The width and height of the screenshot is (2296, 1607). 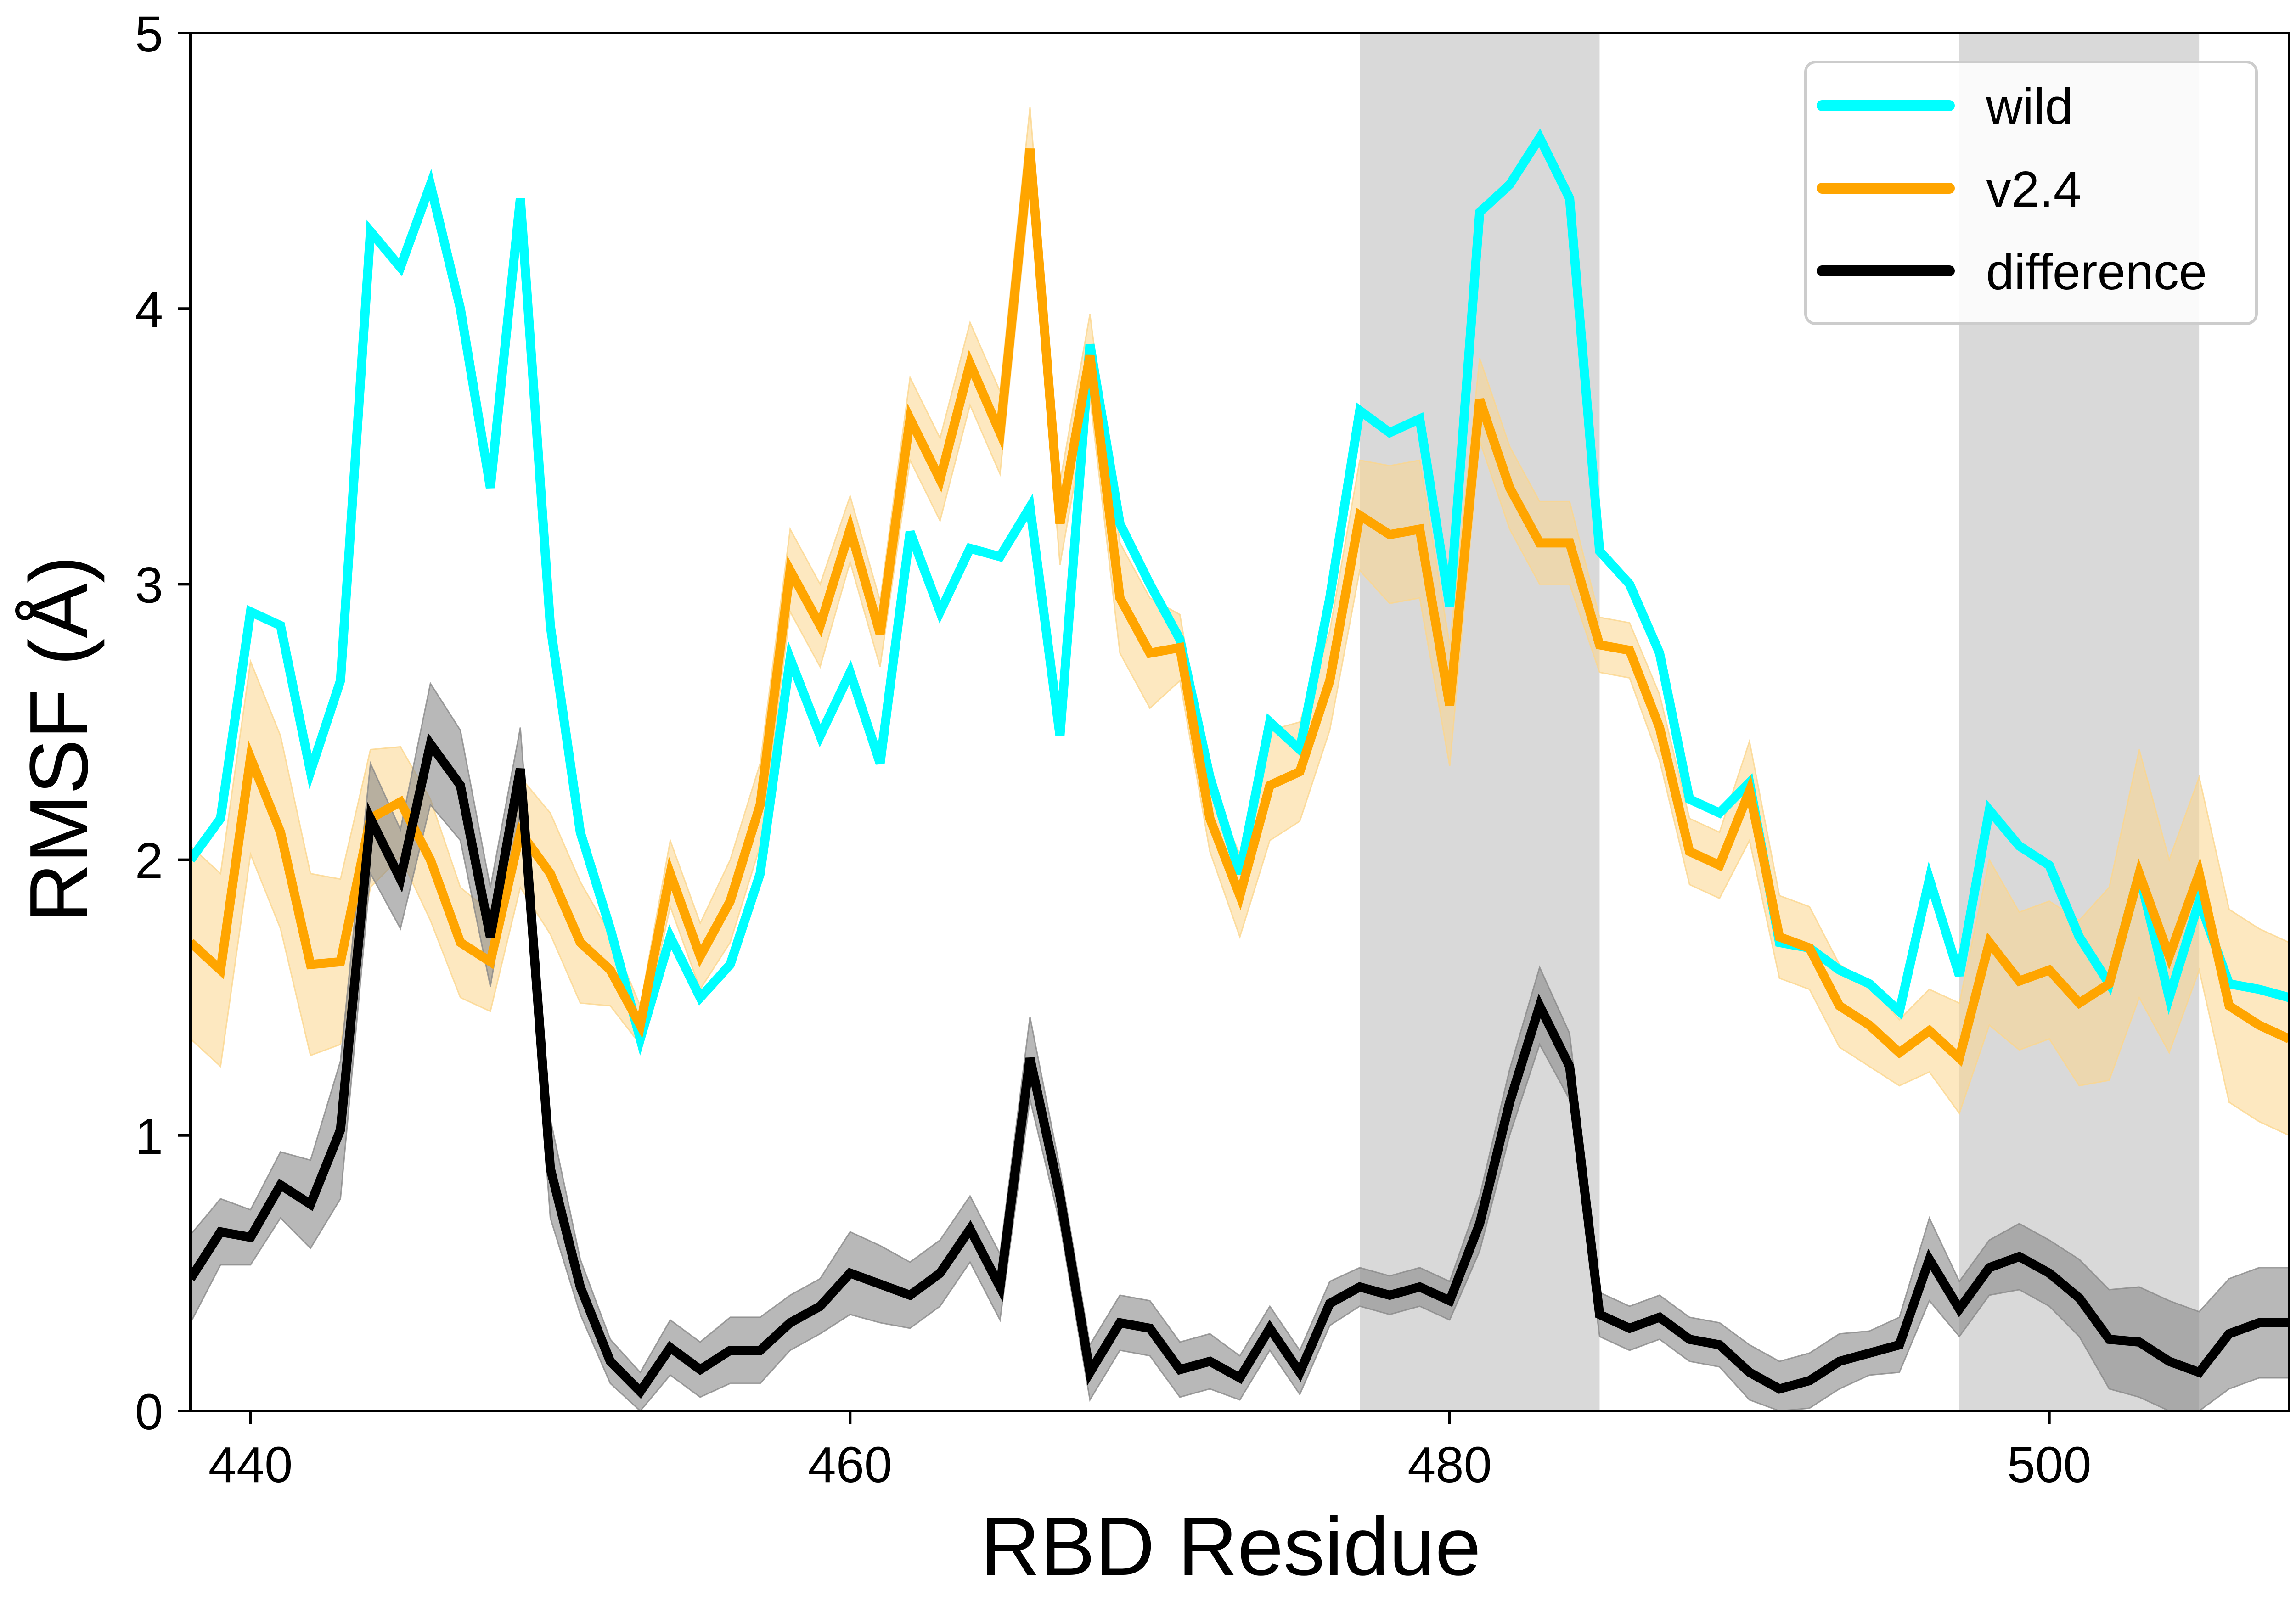 I want to click on y-tick-label: 5, so click(x=149, y=34).